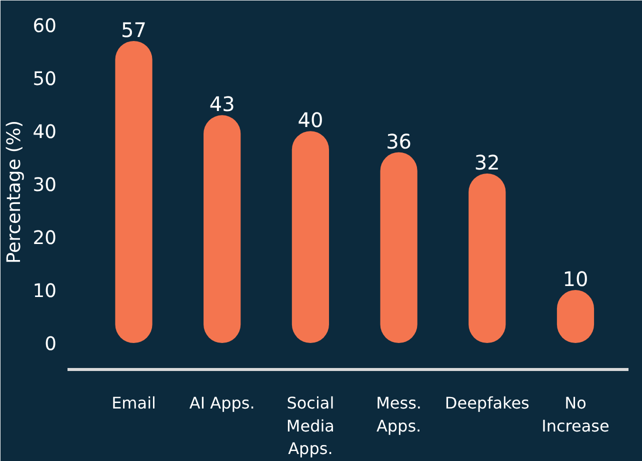  Describe the element at coordinates (311, 120) in the screenshot. I see `data-label: 40` at that location.